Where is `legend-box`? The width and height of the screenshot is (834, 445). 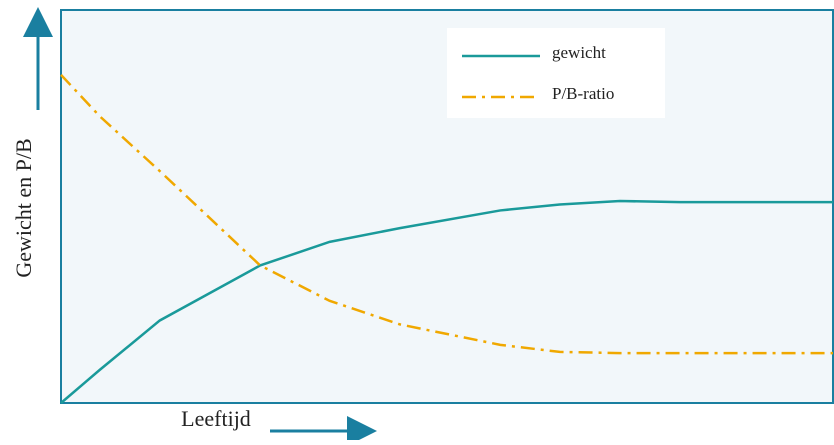
legend-box is located at coordinates (556, 73).